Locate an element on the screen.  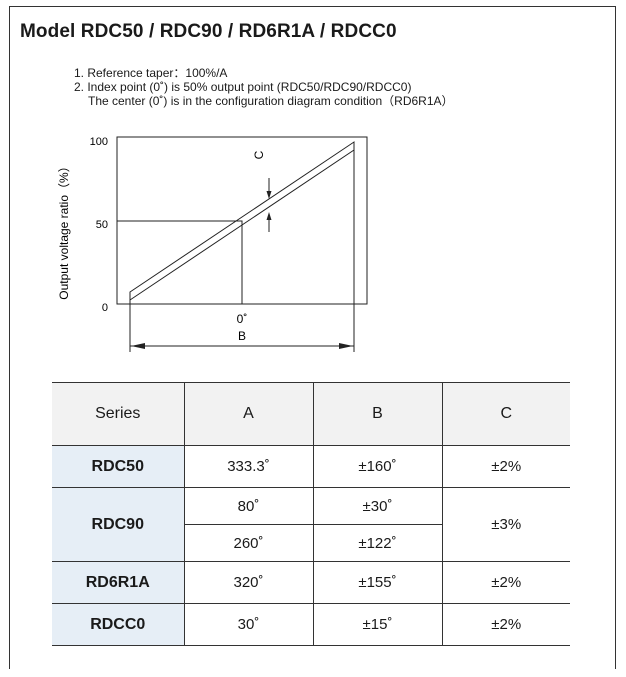
series-cell: RD6R1A is located at coordinates (118, 582).